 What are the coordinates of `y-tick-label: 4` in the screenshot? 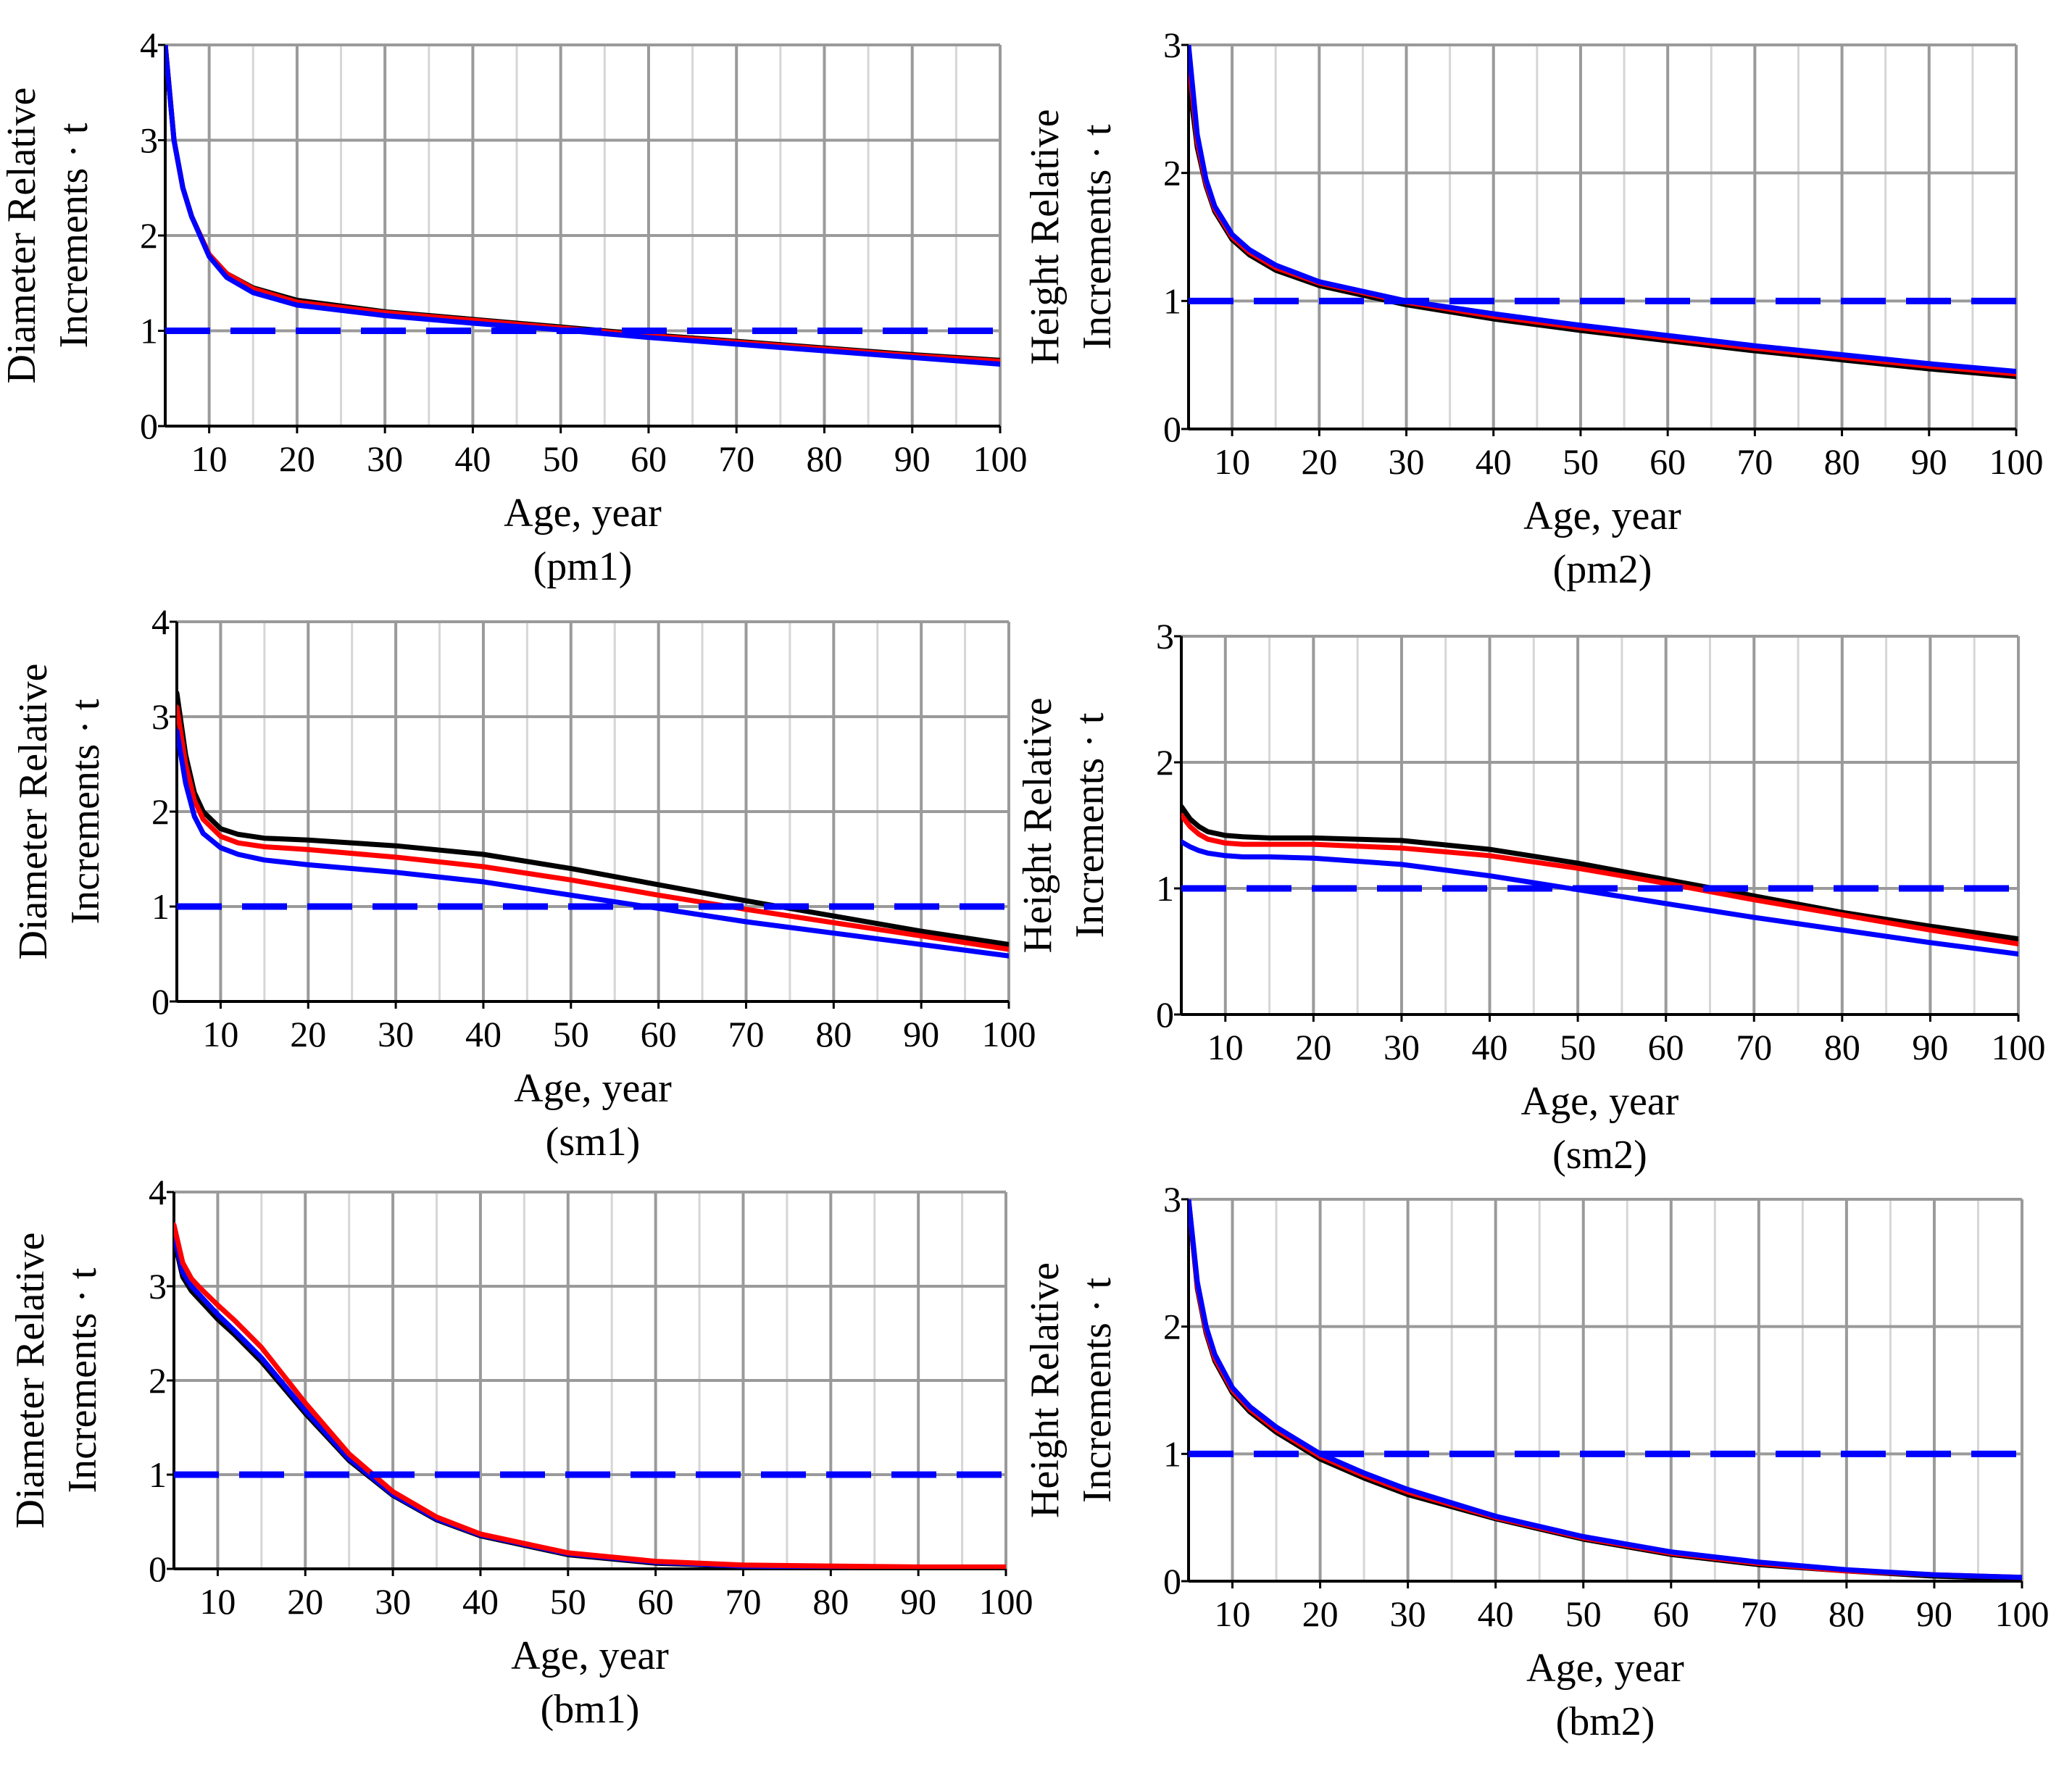 It's located at (149, 45).